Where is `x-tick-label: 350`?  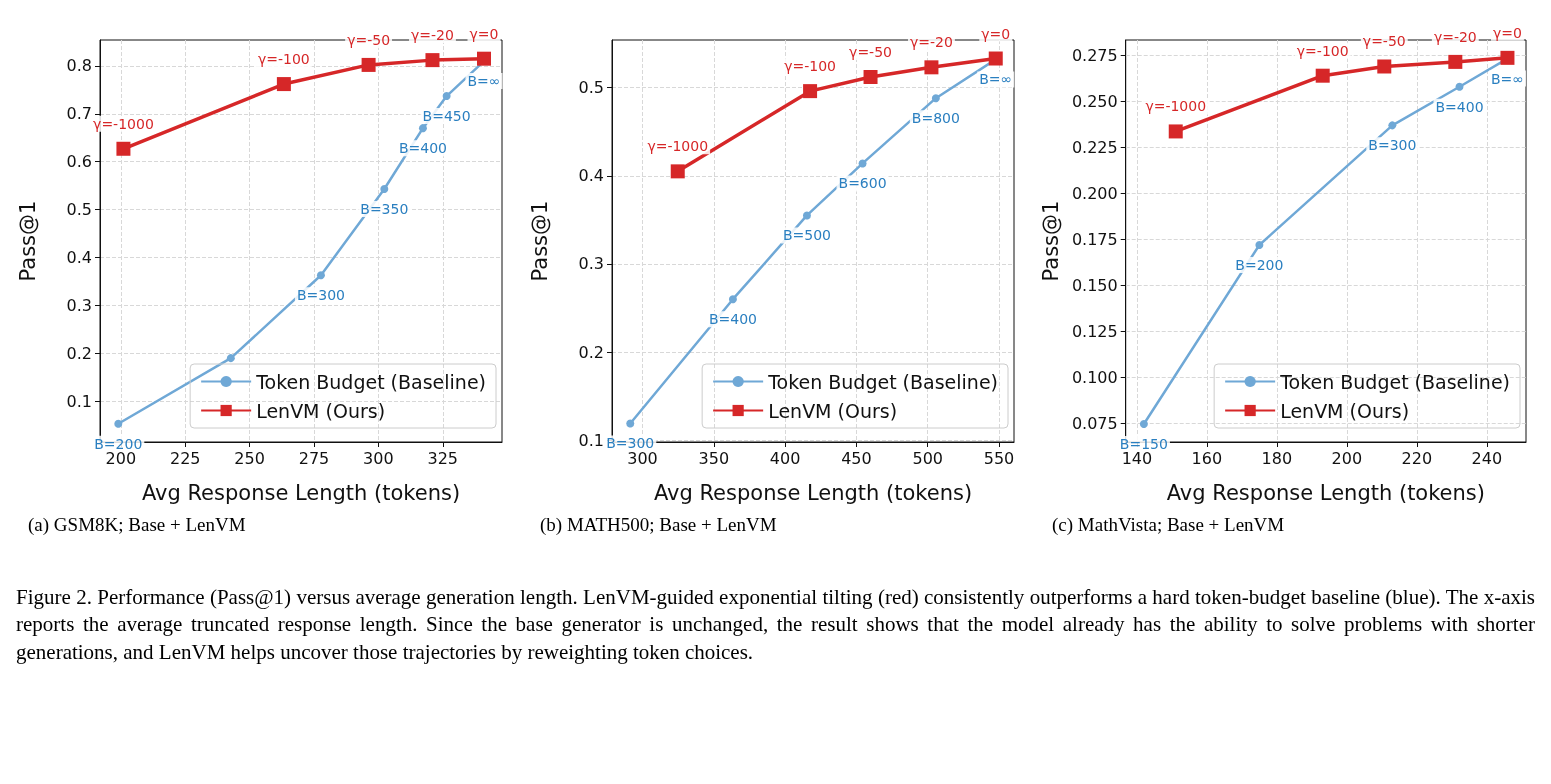
x-tick-label: 350 is located at coordinates (714, 458).